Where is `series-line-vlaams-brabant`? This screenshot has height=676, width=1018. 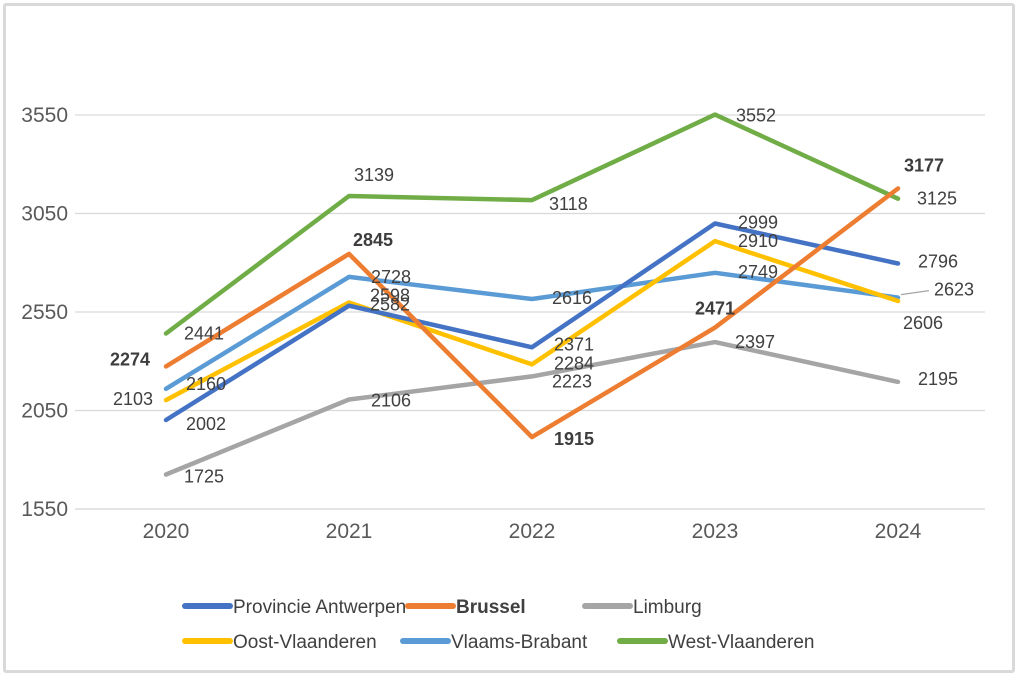 series-line-vlaams-brabant is located at coordinates (532, 331).